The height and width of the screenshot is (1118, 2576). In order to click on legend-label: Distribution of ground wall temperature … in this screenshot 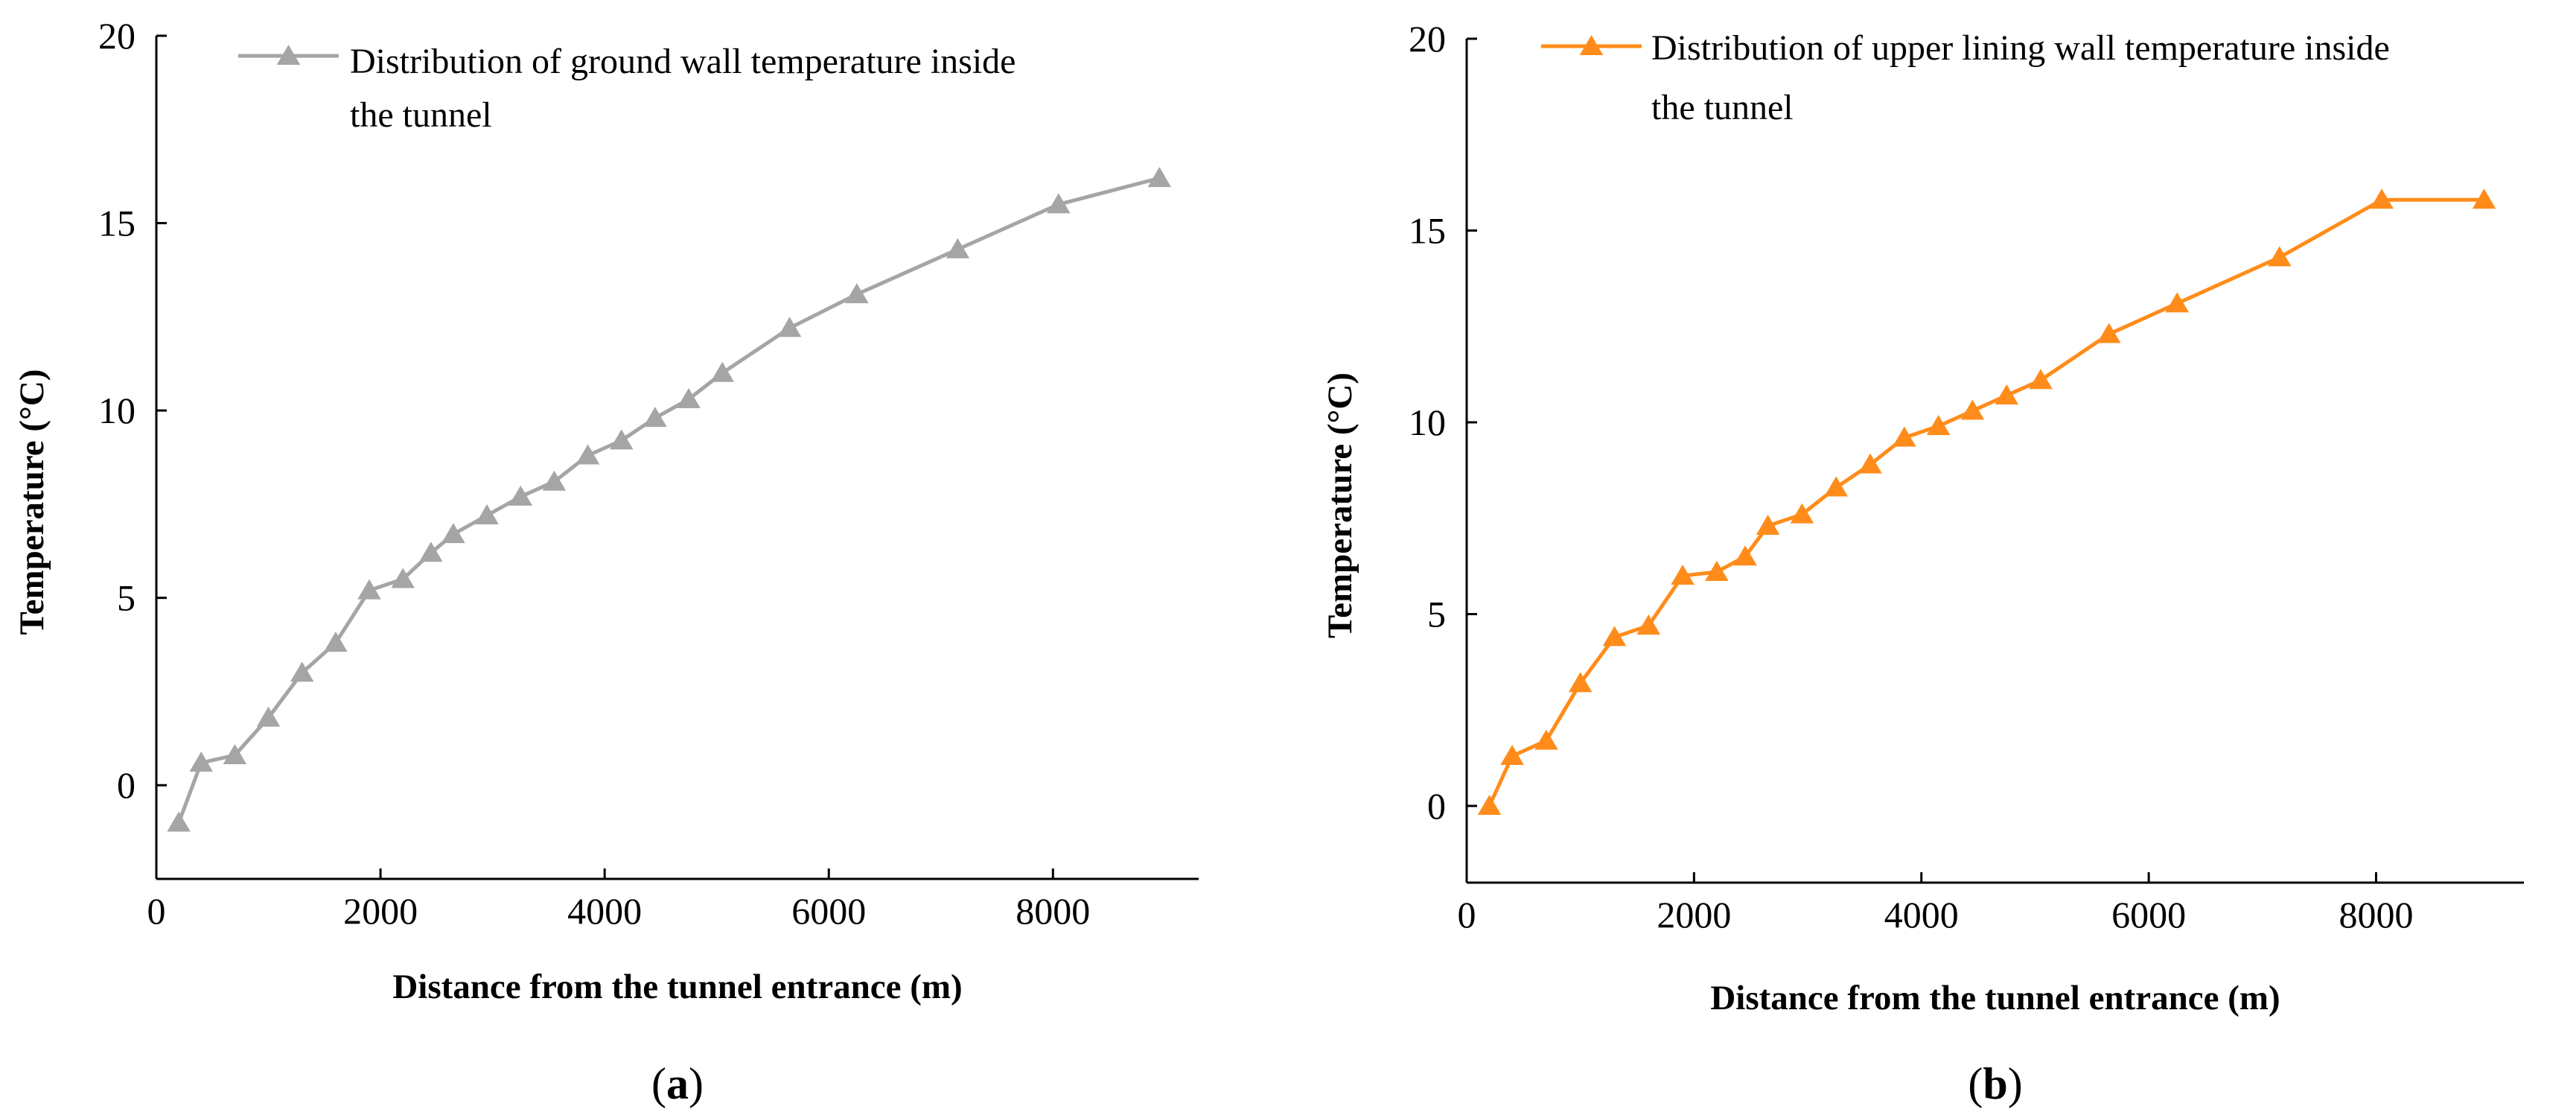, I will do `click(683, 61)`.